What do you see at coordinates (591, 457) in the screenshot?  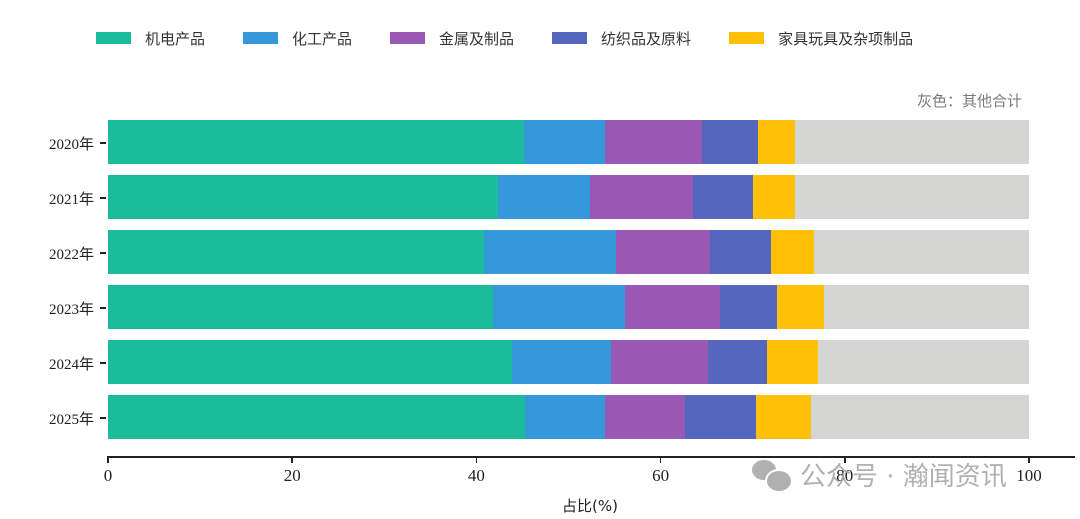 I see `x-axis-line` at bounding box center [591, 457].